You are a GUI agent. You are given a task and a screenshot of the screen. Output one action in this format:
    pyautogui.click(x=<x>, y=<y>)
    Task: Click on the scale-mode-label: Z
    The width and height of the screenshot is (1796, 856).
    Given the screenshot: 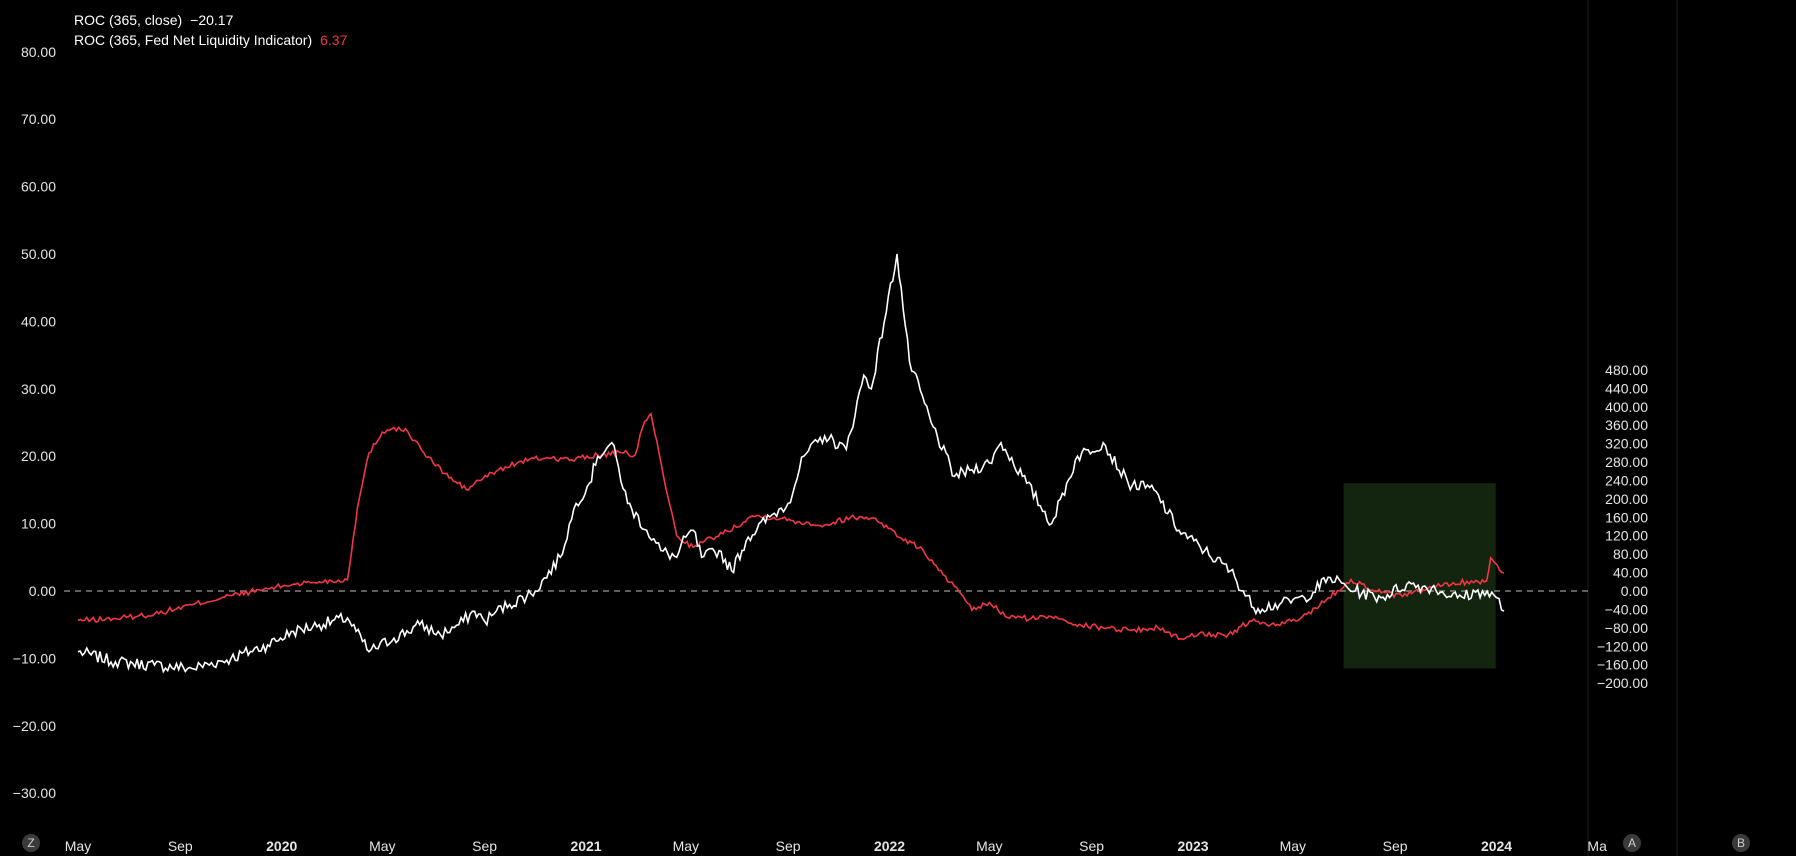 What is the action you would take?
    pyautogui.click(x=30, y=843)
    